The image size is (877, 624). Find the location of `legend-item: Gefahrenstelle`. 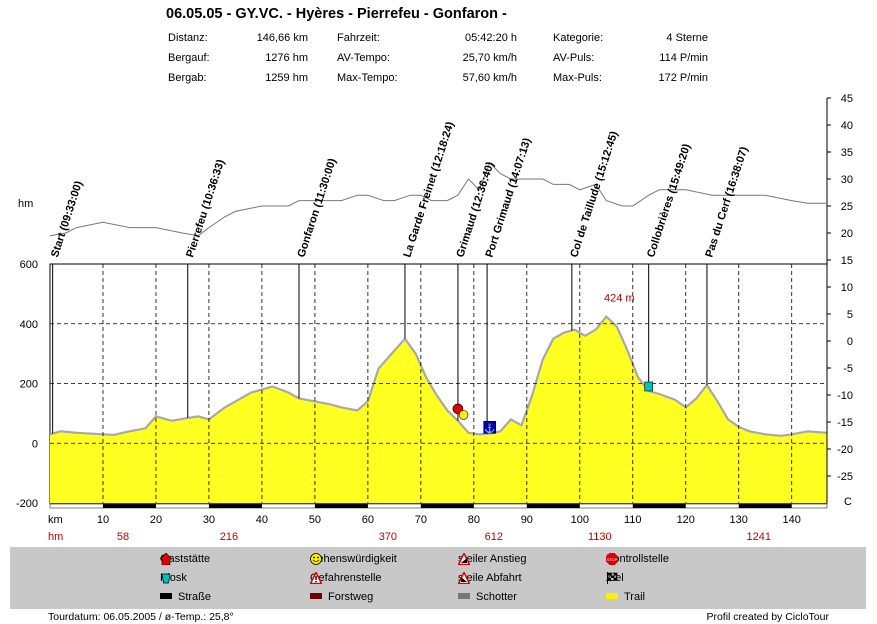

legend-item: Gefahrenstelle is located at coordinates (346, 578).